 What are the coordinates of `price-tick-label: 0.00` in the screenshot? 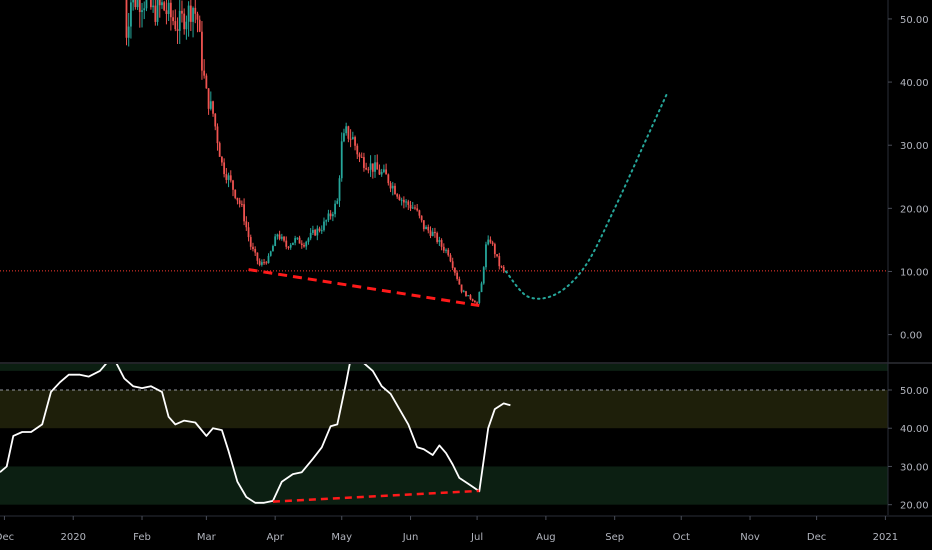 It's located at (911, 336).